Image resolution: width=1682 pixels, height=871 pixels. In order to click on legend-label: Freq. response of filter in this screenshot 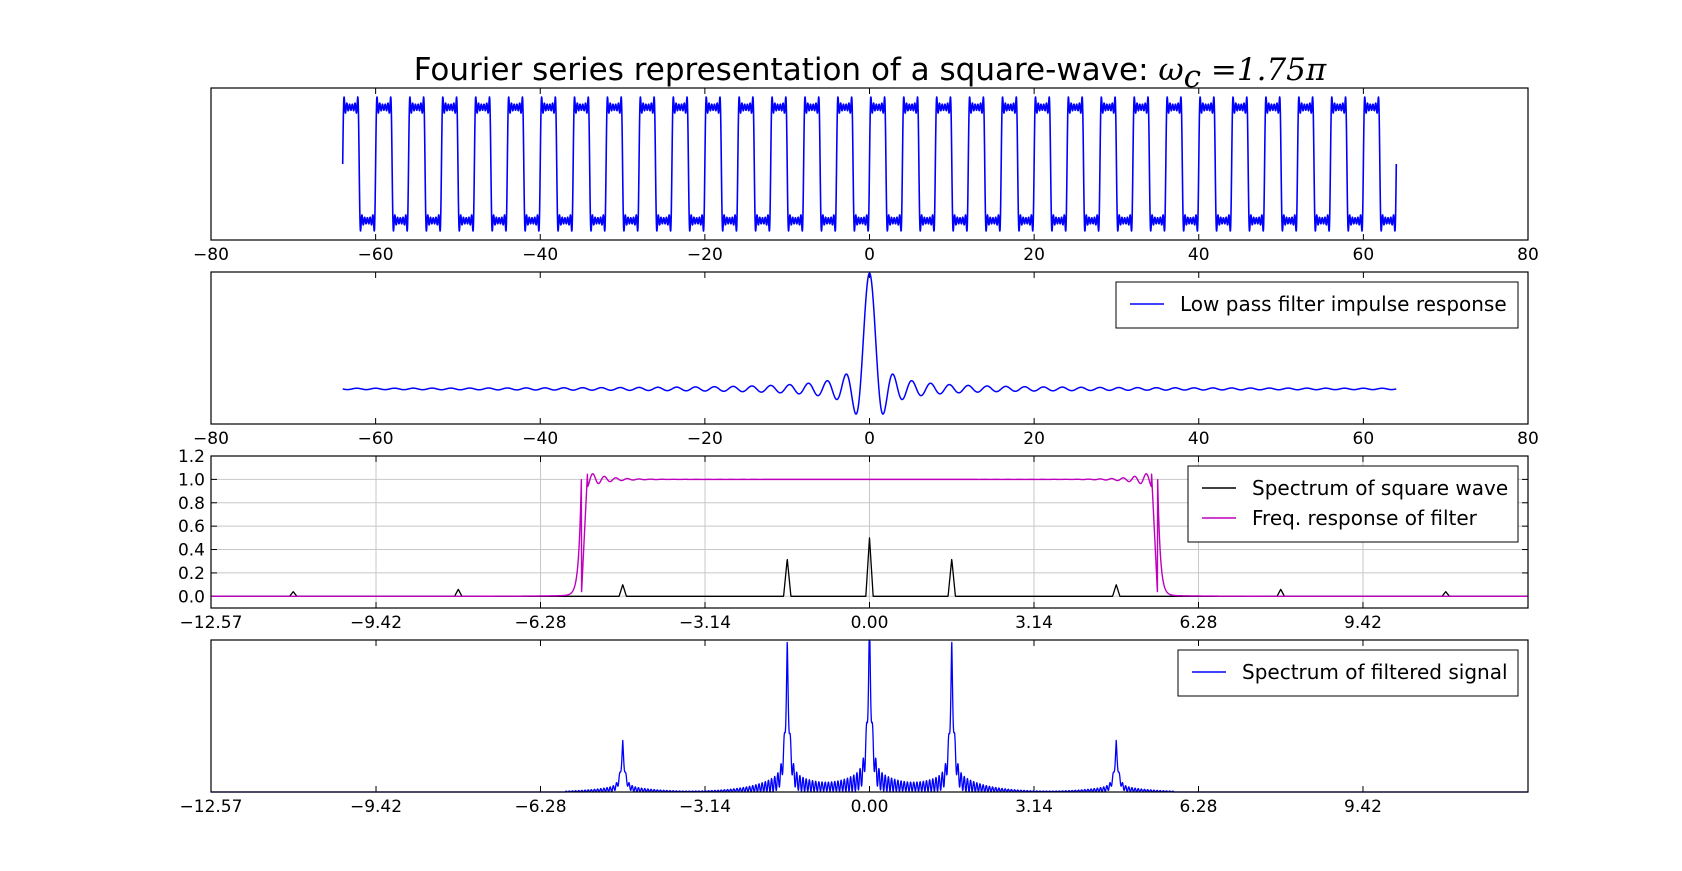, I will do `click(1365, 518)`.